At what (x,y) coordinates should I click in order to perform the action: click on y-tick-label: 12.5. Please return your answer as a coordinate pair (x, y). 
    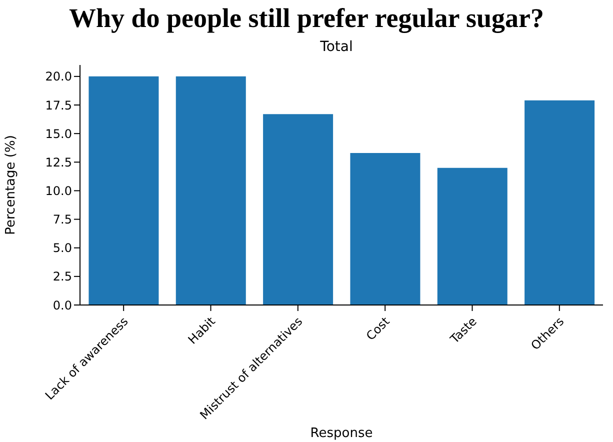
    Looking at the image, I should click on (58, 162).